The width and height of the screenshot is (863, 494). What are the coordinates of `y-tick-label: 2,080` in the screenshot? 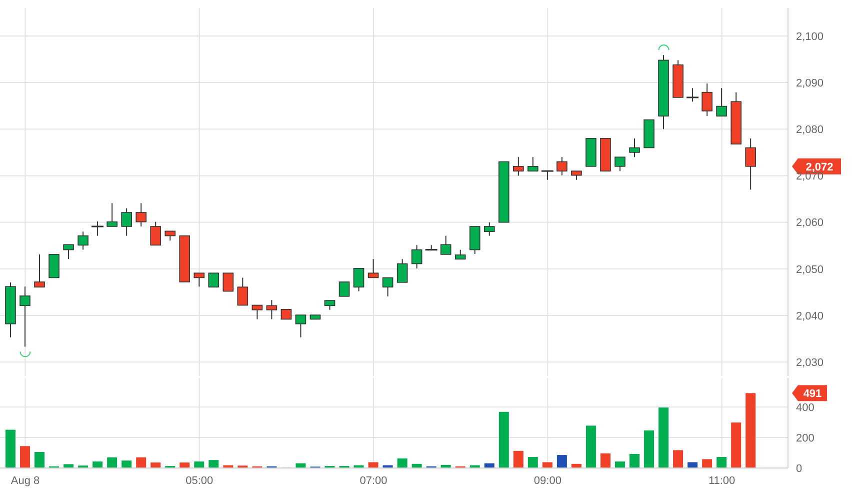 It's located at (810, 130).